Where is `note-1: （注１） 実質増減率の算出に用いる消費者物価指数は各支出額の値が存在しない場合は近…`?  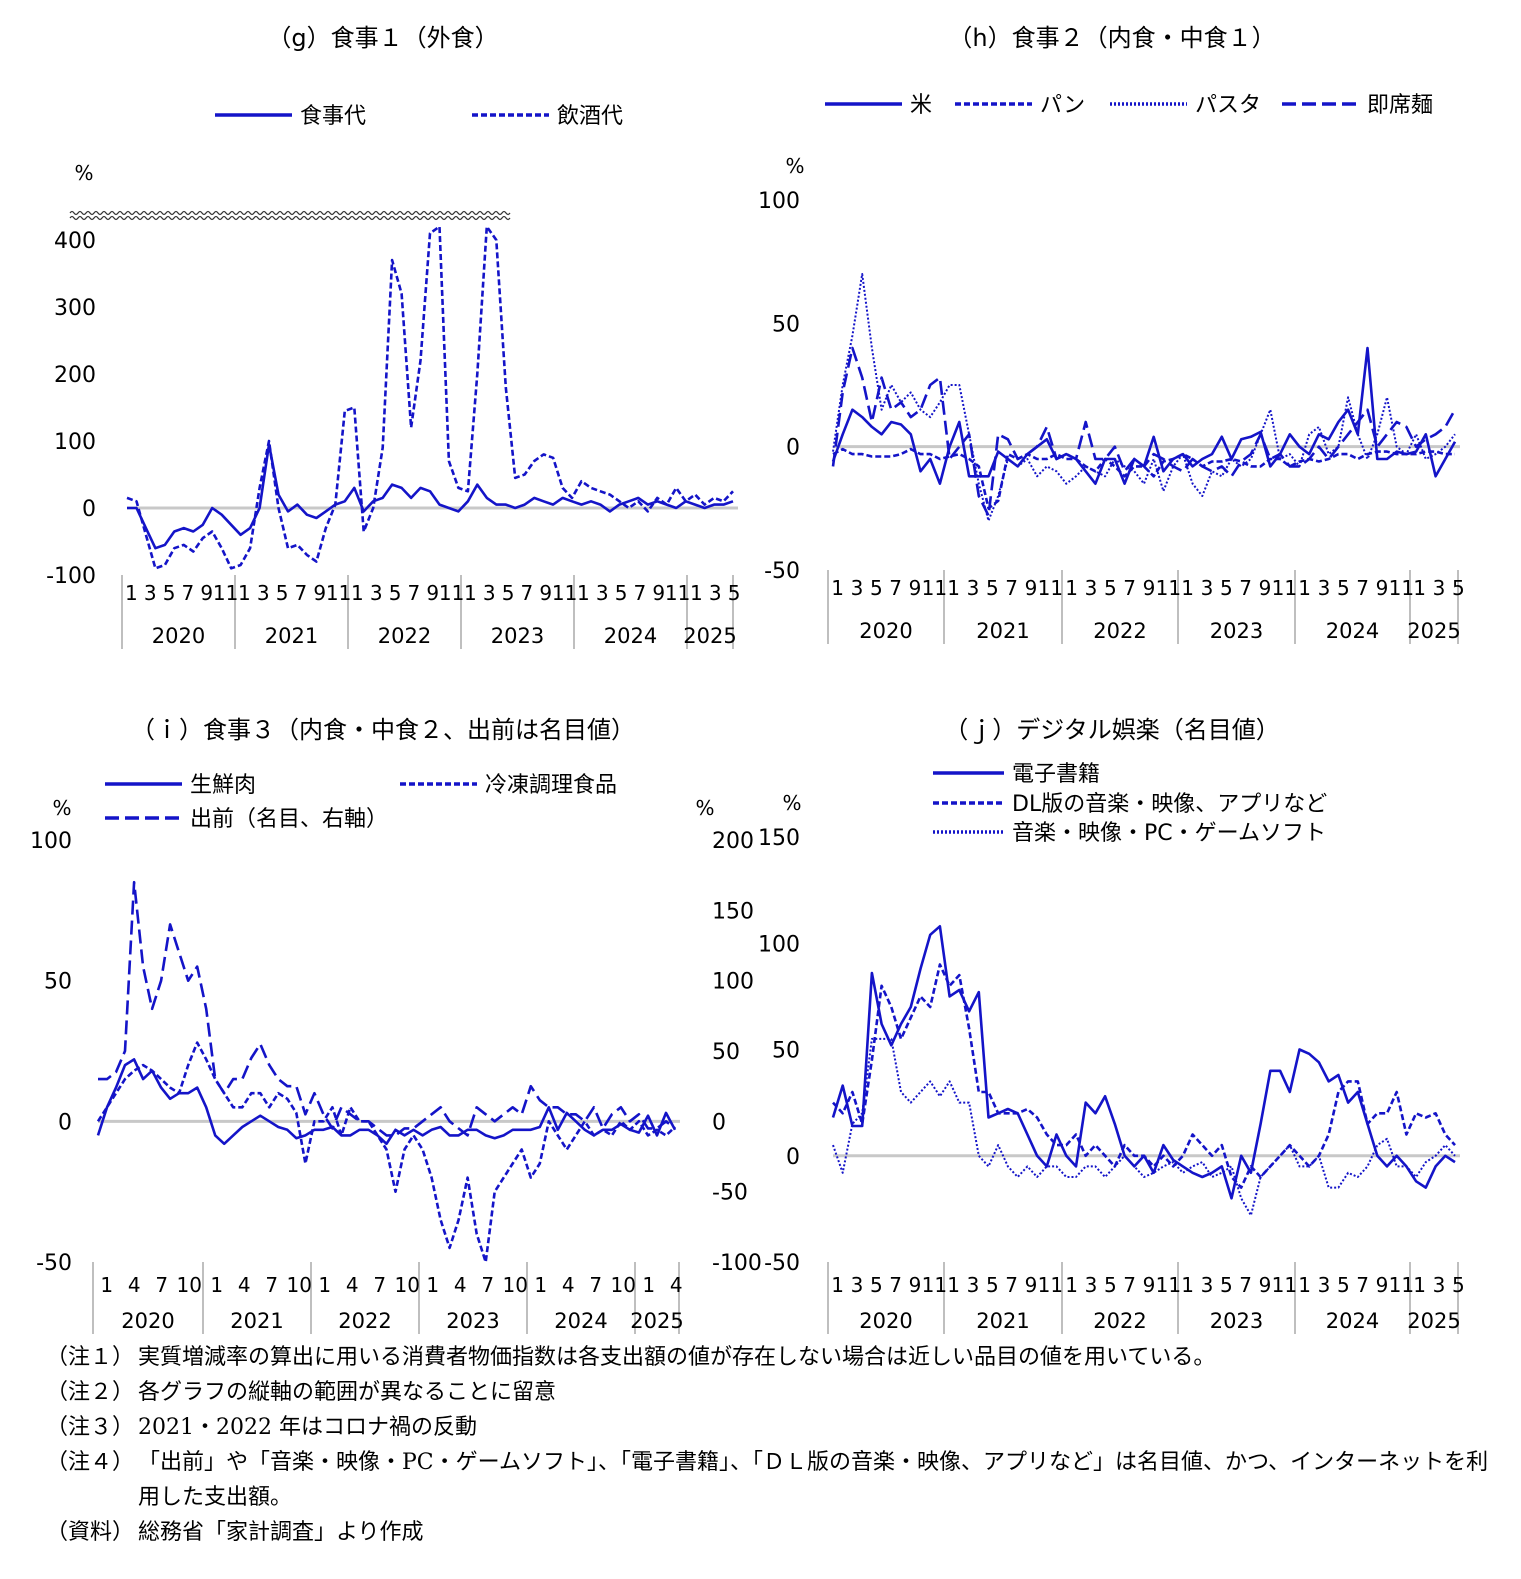 note-1: （注１） 実質増減率の算出に用いる消費者物価指数は各支出額の値が存在しない場合は近… is located at coordinates (776, 1357).